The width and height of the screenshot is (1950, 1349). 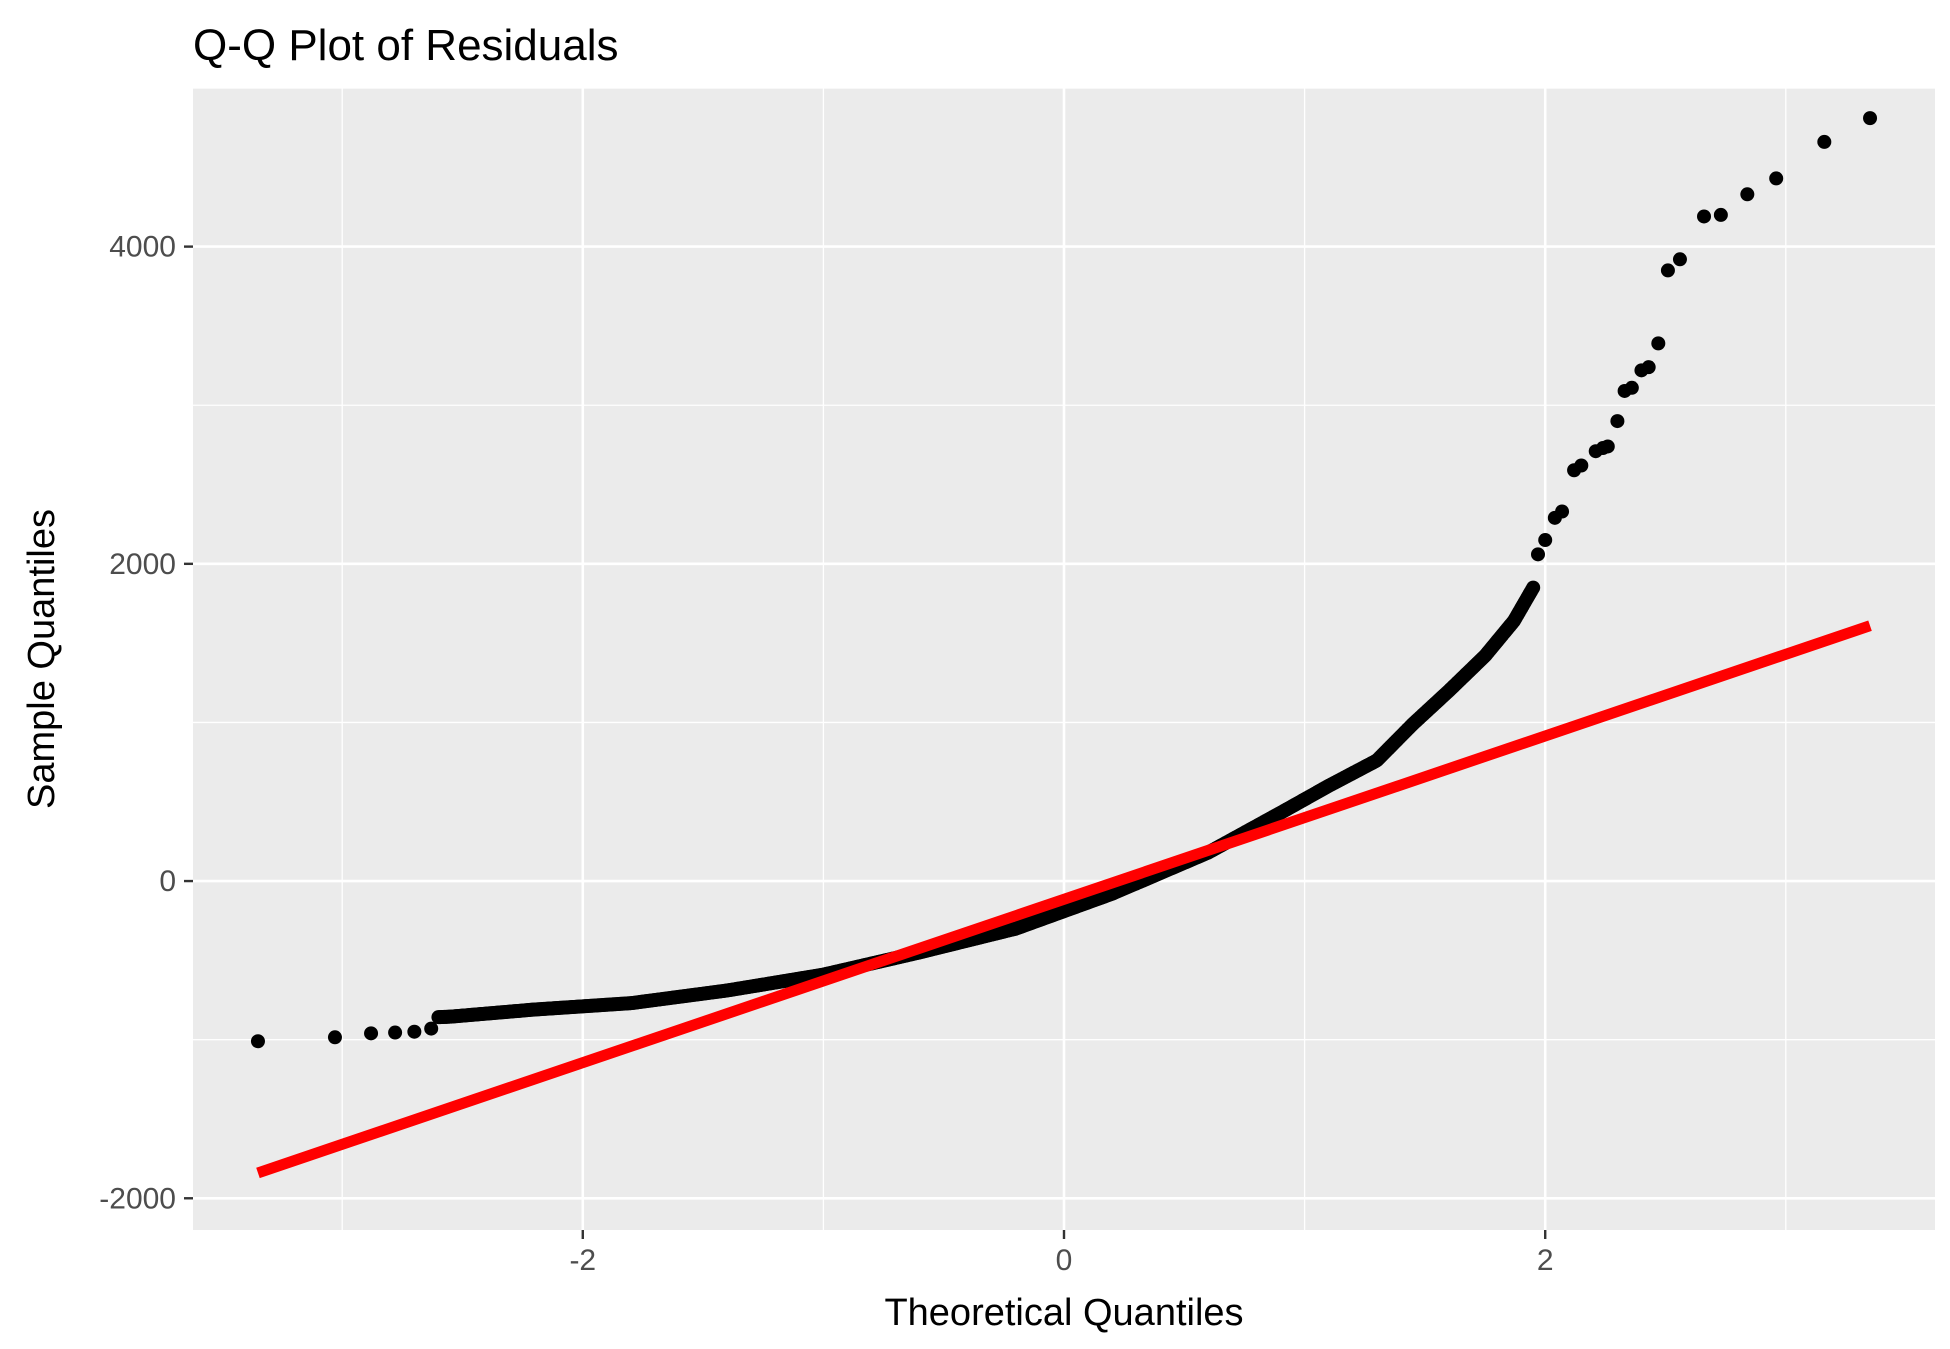 What do you see at coordinates (142, 564) in the screenshot?
I see `y-tick-label: 2000` at bounding box center [142, 564].